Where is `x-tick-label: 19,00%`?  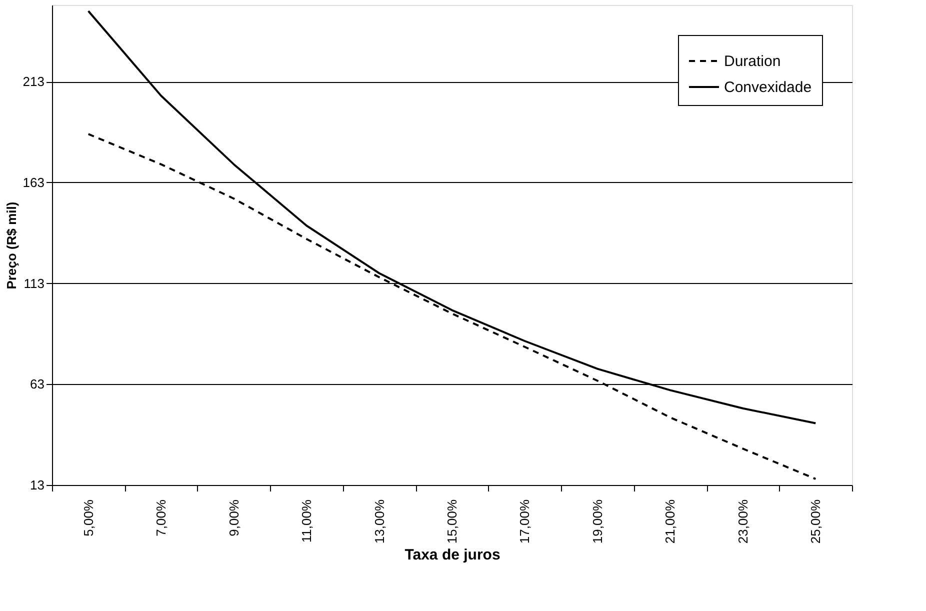 x-tick-label: 19,00% is located at coordinates (597, 521).